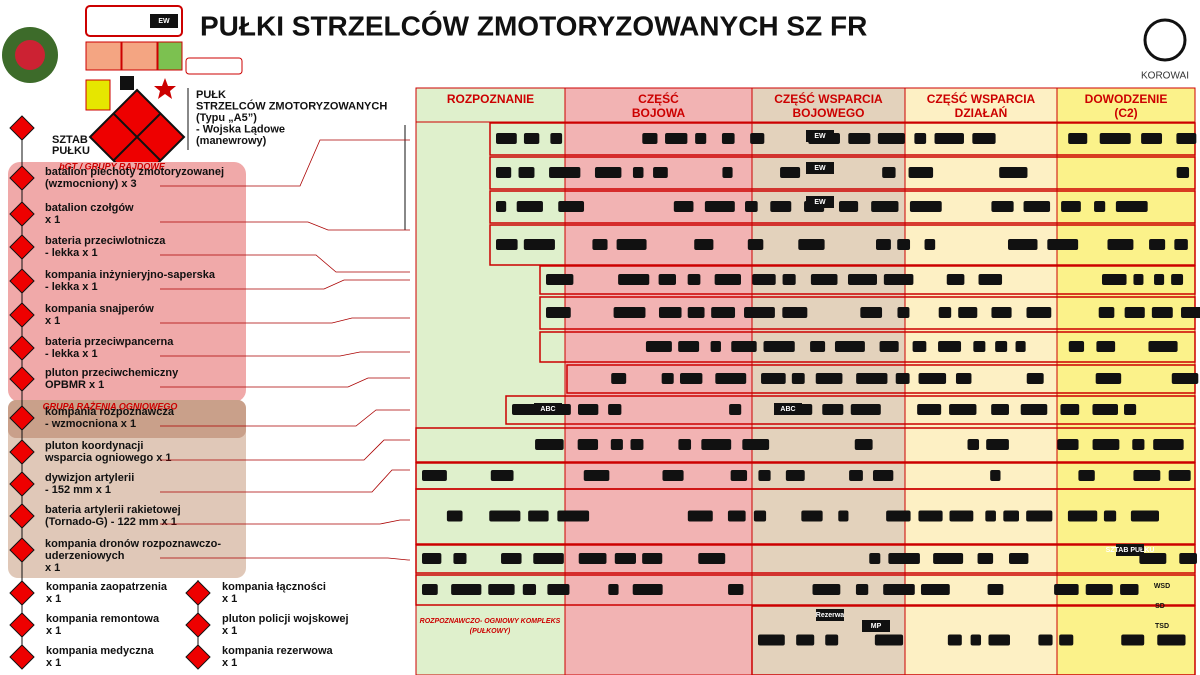  What do you see at coordinates (134, 172) in the screenshot?
I see `unit-name: batalion piechoty zmotoryzowanej` at bounding box center [134, 172].